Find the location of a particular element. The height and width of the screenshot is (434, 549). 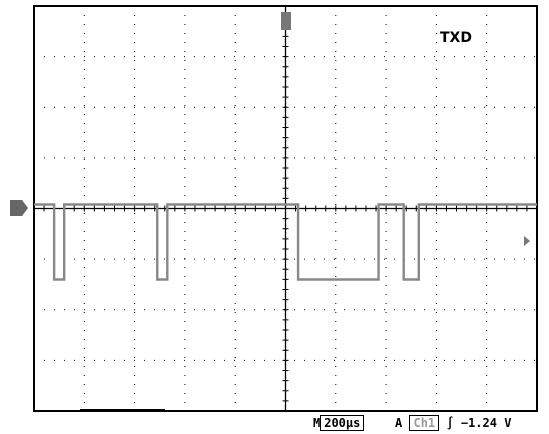

trigger-position-marker-icon is located at coordinates (286, 21).